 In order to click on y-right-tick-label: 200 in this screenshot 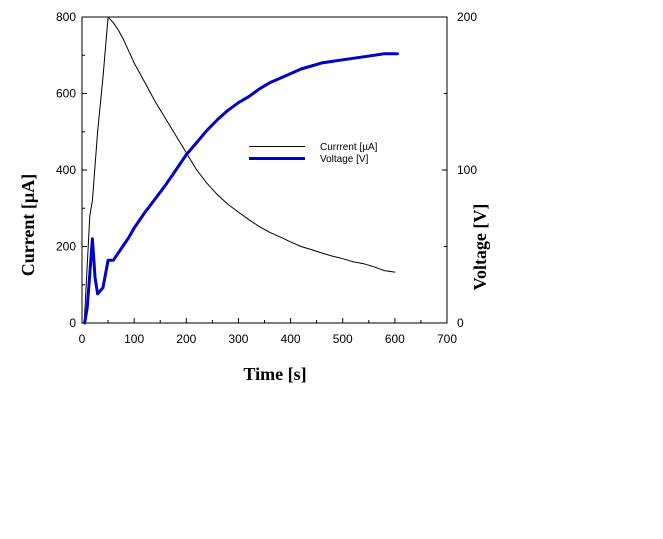, I will do `click(467, 17)`.